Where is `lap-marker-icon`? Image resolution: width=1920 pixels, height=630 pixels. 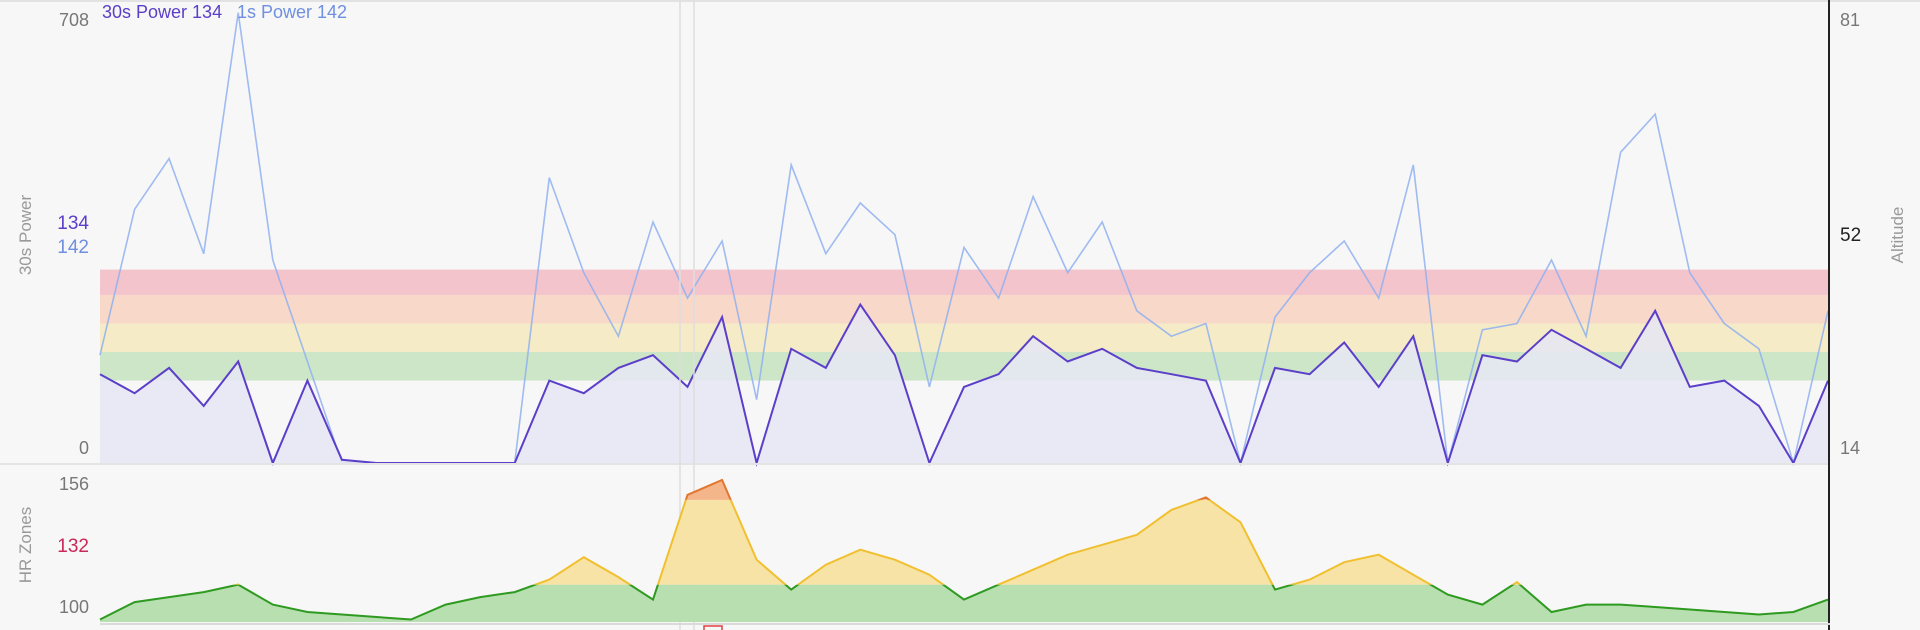 lap-marker-icon is located at coordinates (713, 627).